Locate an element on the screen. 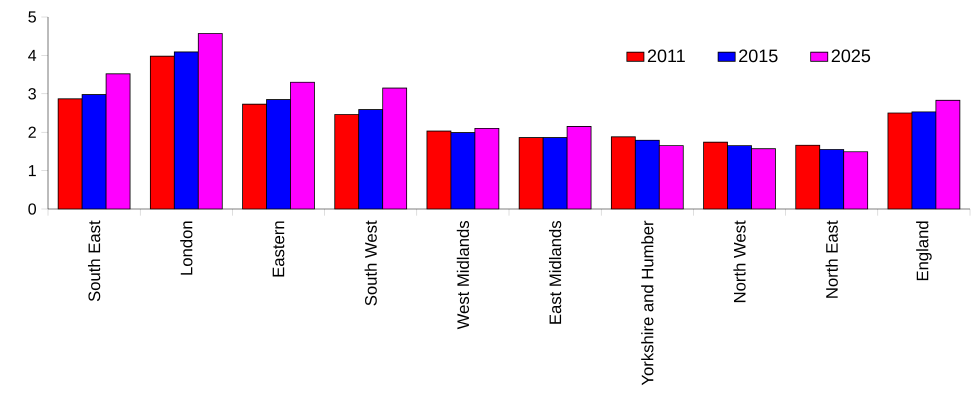 The height and width of the screenshot is (414, 973). x-tick-label: Eastern is located at coordinates (278, 248).